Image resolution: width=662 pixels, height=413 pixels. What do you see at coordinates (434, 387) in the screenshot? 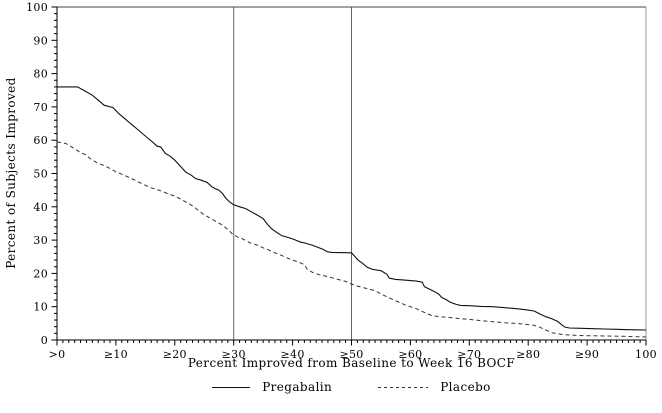
I see `legend-item-placebo: Placebo` at bounding box center [434, 387].